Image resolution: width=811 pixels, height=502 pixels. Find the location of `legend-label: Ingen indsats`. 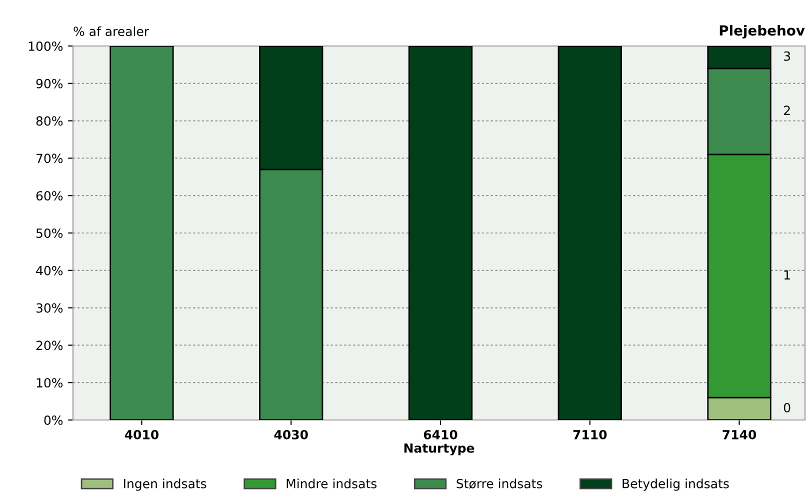

legend-label: Ingen indsats is located at coordinates (165, 484).